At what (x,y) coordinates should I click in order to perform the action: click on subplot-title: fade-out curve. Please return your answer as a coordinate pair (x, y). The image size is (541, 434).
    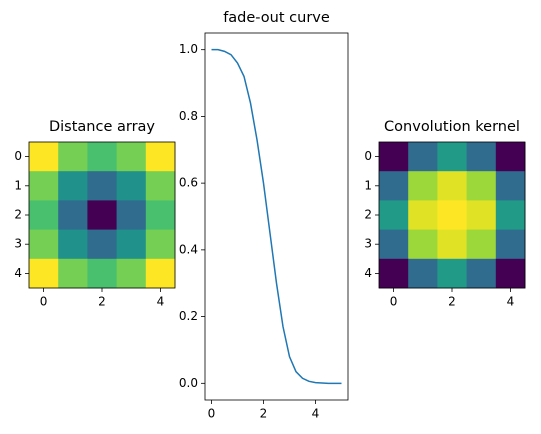
    Looking at the image, I should click on (276, 18).